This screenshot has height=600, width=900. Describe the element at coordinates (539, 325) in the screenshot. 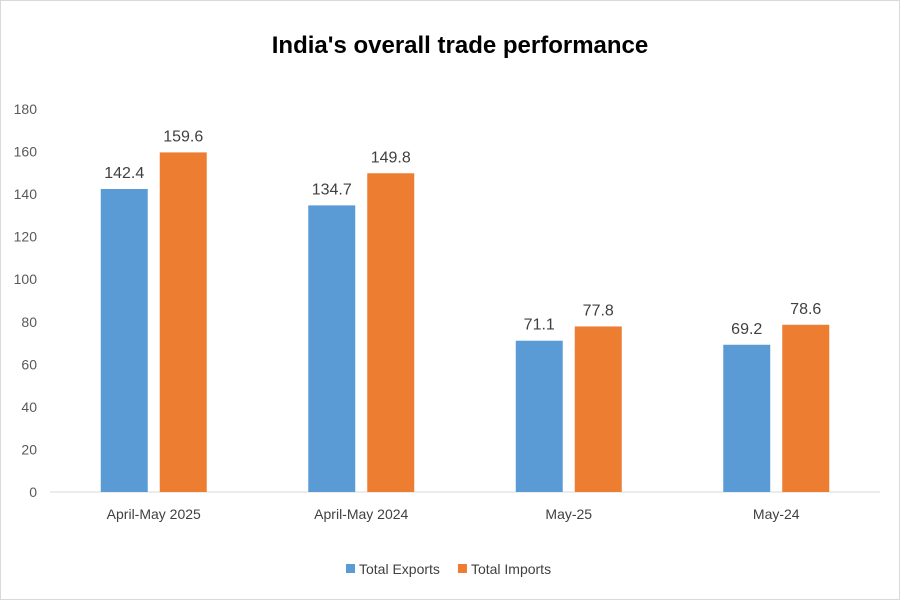

I see `data-label: 71.1` at that location.